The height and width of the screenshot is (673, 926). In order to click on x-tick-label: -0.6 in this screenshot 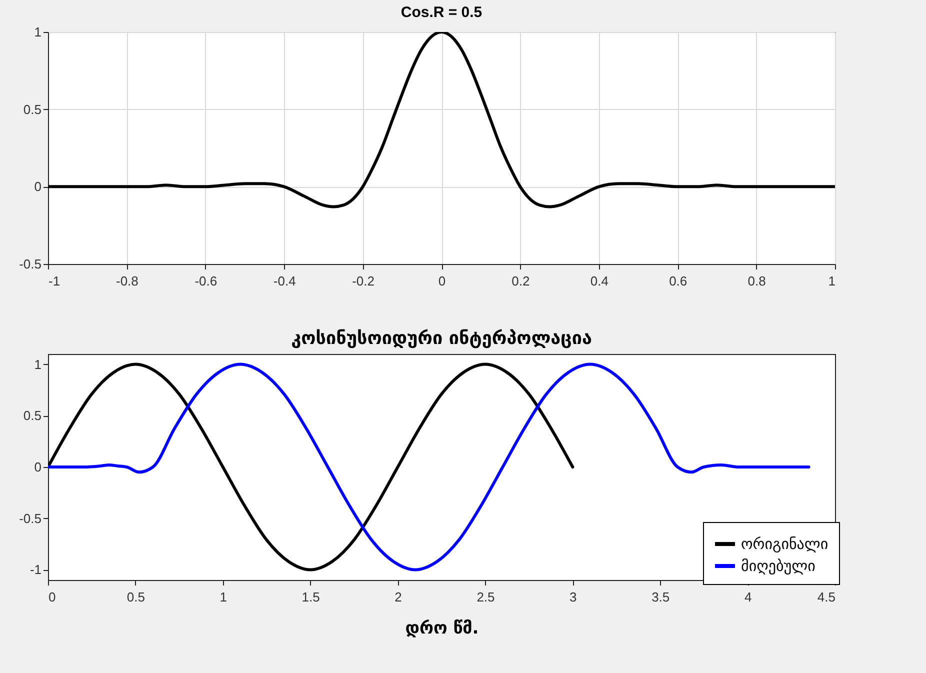, I will do `click(206, 281)`.